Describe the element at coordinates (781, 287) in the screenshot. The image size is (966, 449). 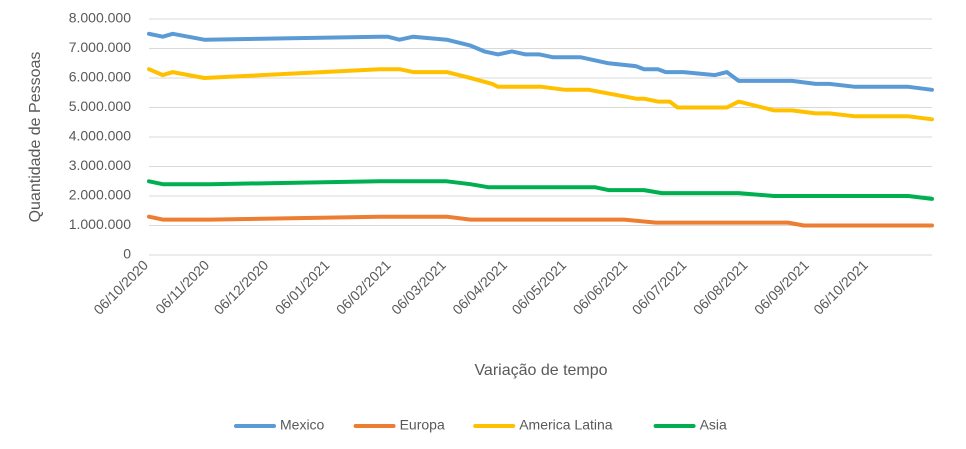
I see `x-tick-label: 06/09/2021` at that location.